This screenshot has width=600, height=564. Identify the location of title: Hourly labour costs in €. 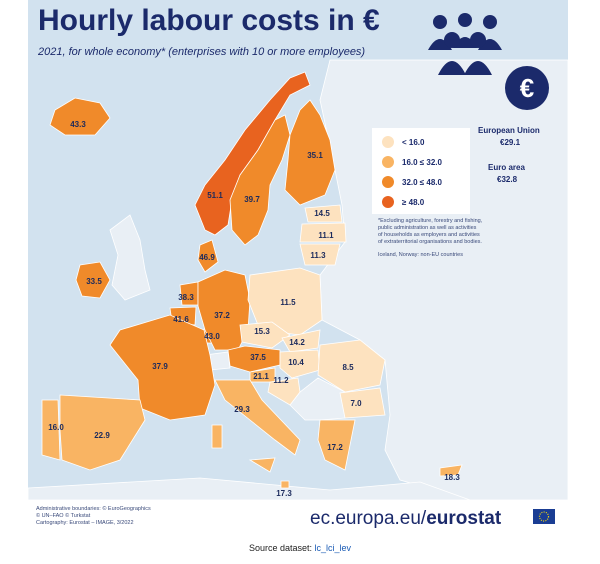
(209, 20).